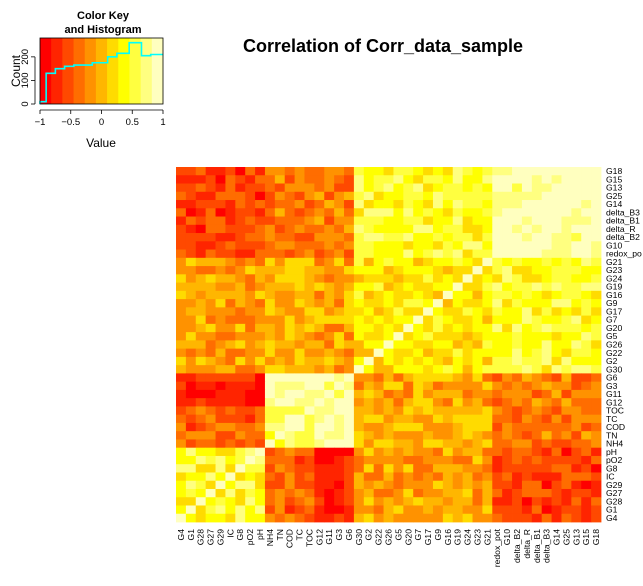 The width and height of the screenshot is (643, 586). Describe the element at coordinates (146, 71) in the screenshot. I see `color-key-band` at that location.